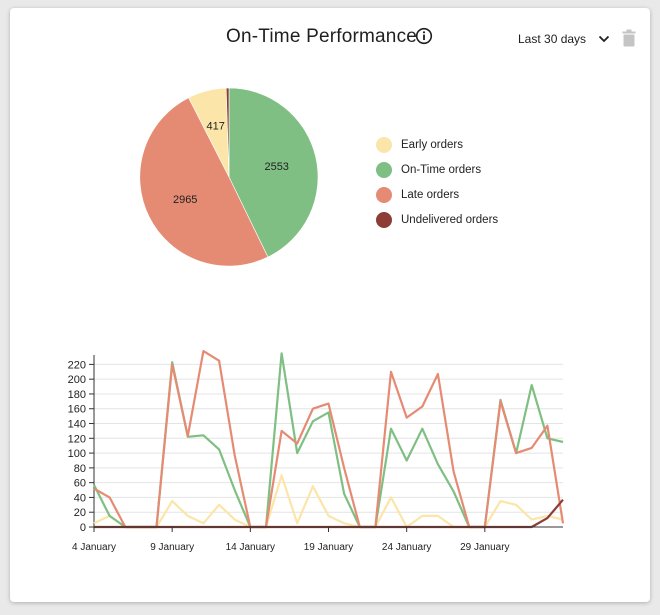 Image resolution: width=660 pixels, height=615 pixels. I want to click on y-tick-label: 200, so click(77, 380).